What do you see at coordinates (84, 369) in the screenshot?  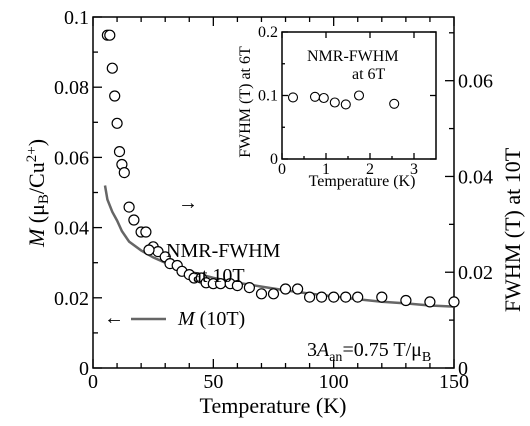 I see `left-y-tick-label: 0` at bounding box center [84, 369].